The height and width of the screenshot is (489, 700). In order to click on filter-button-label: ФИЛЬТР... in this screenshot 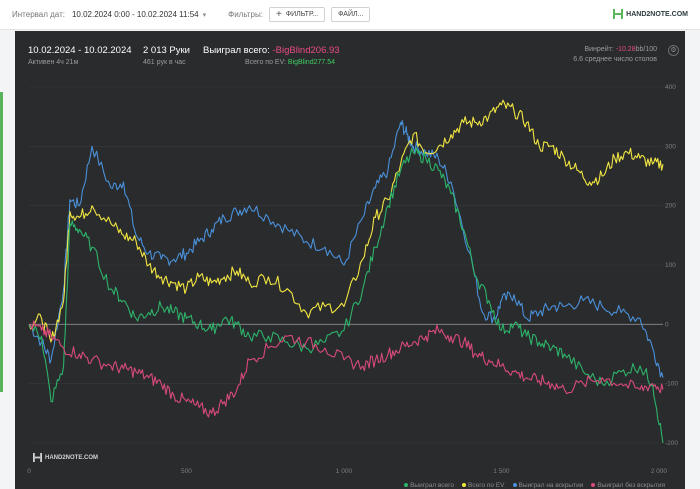, I will do `click(302, 14)`.